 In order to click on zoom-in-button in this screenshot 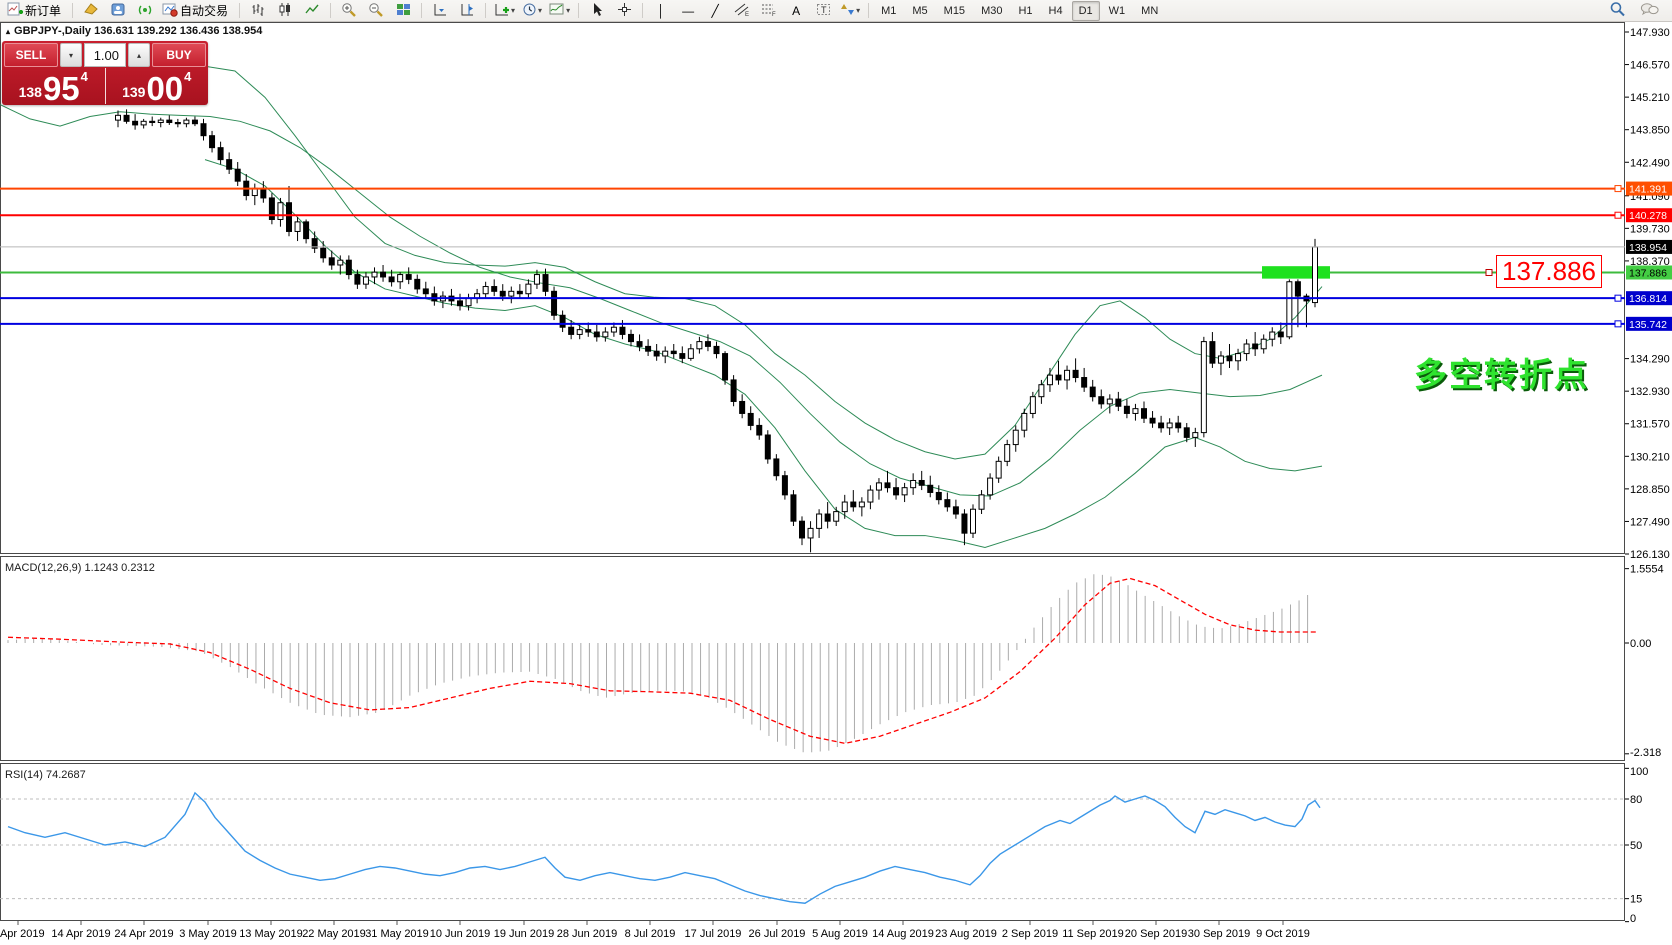, I will do `click(349, 11)`.